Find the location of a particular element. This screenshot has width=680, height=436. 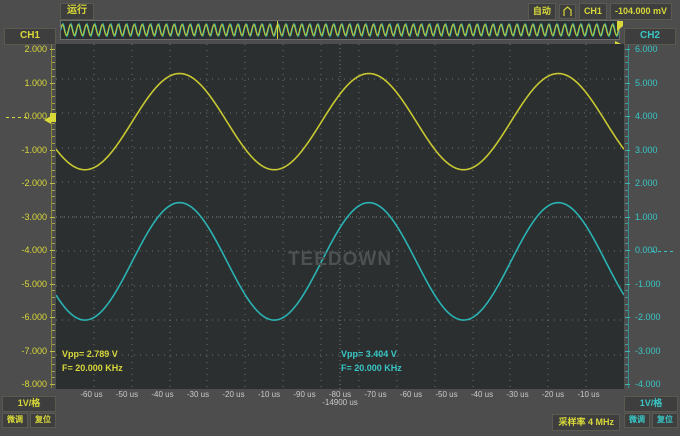

ch2-vpp-value: Vpp= 3.404 V is located at coordinates (369, 354).